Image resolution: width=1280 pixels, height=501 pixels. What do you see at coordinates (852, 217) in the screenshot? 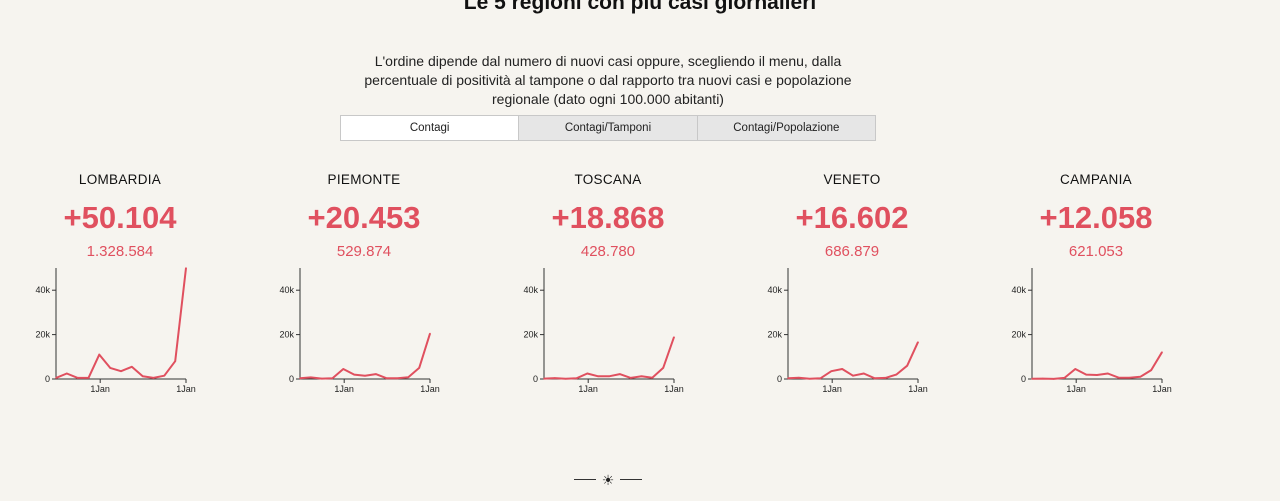
I see `region-new-cases: +16.602` at bounding box center [852, 217].